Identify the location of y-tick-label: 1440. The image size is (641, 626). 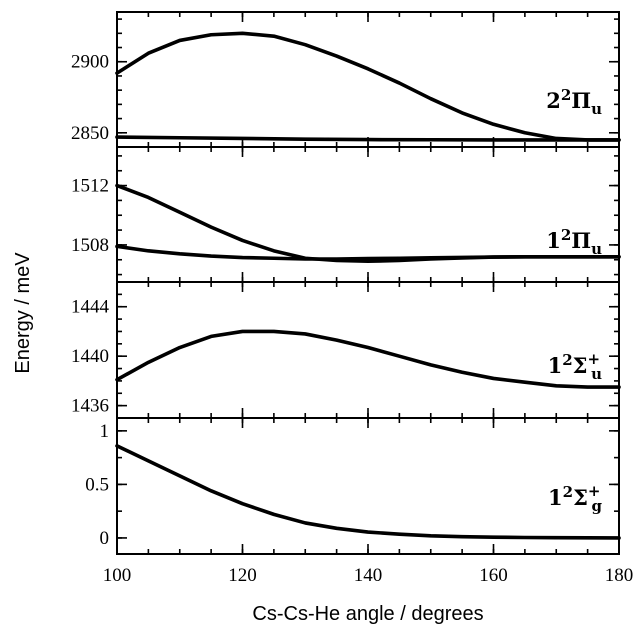
(90, 356).